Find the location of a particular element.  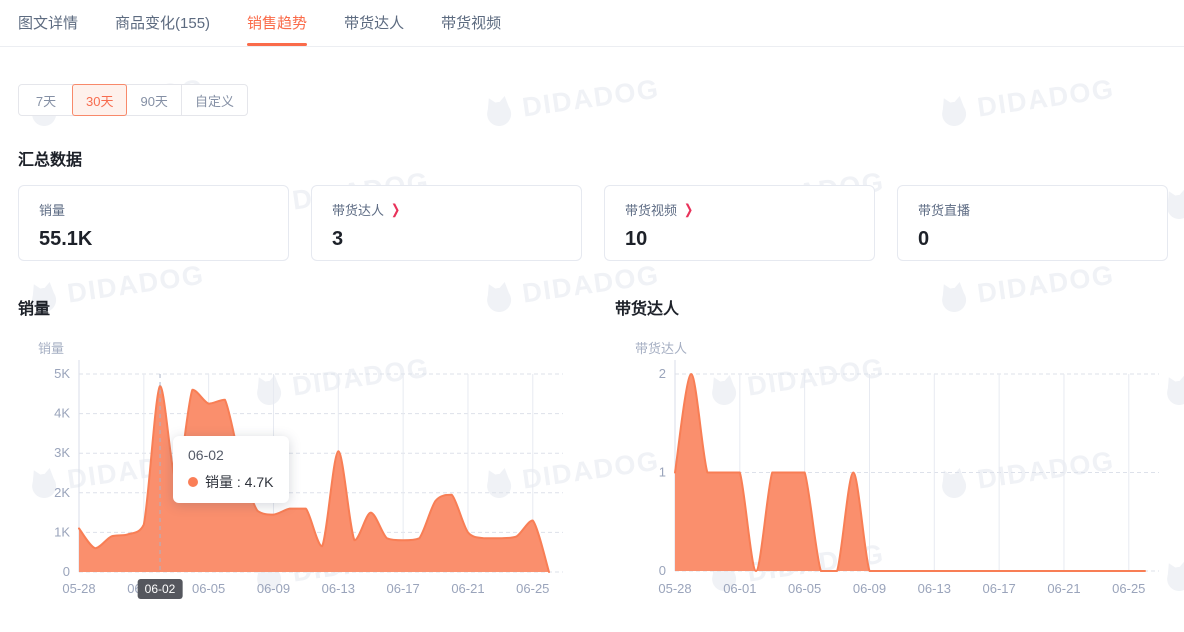

tooltip-value: 销量 : 4.7K is located at coordinates (239, 482).